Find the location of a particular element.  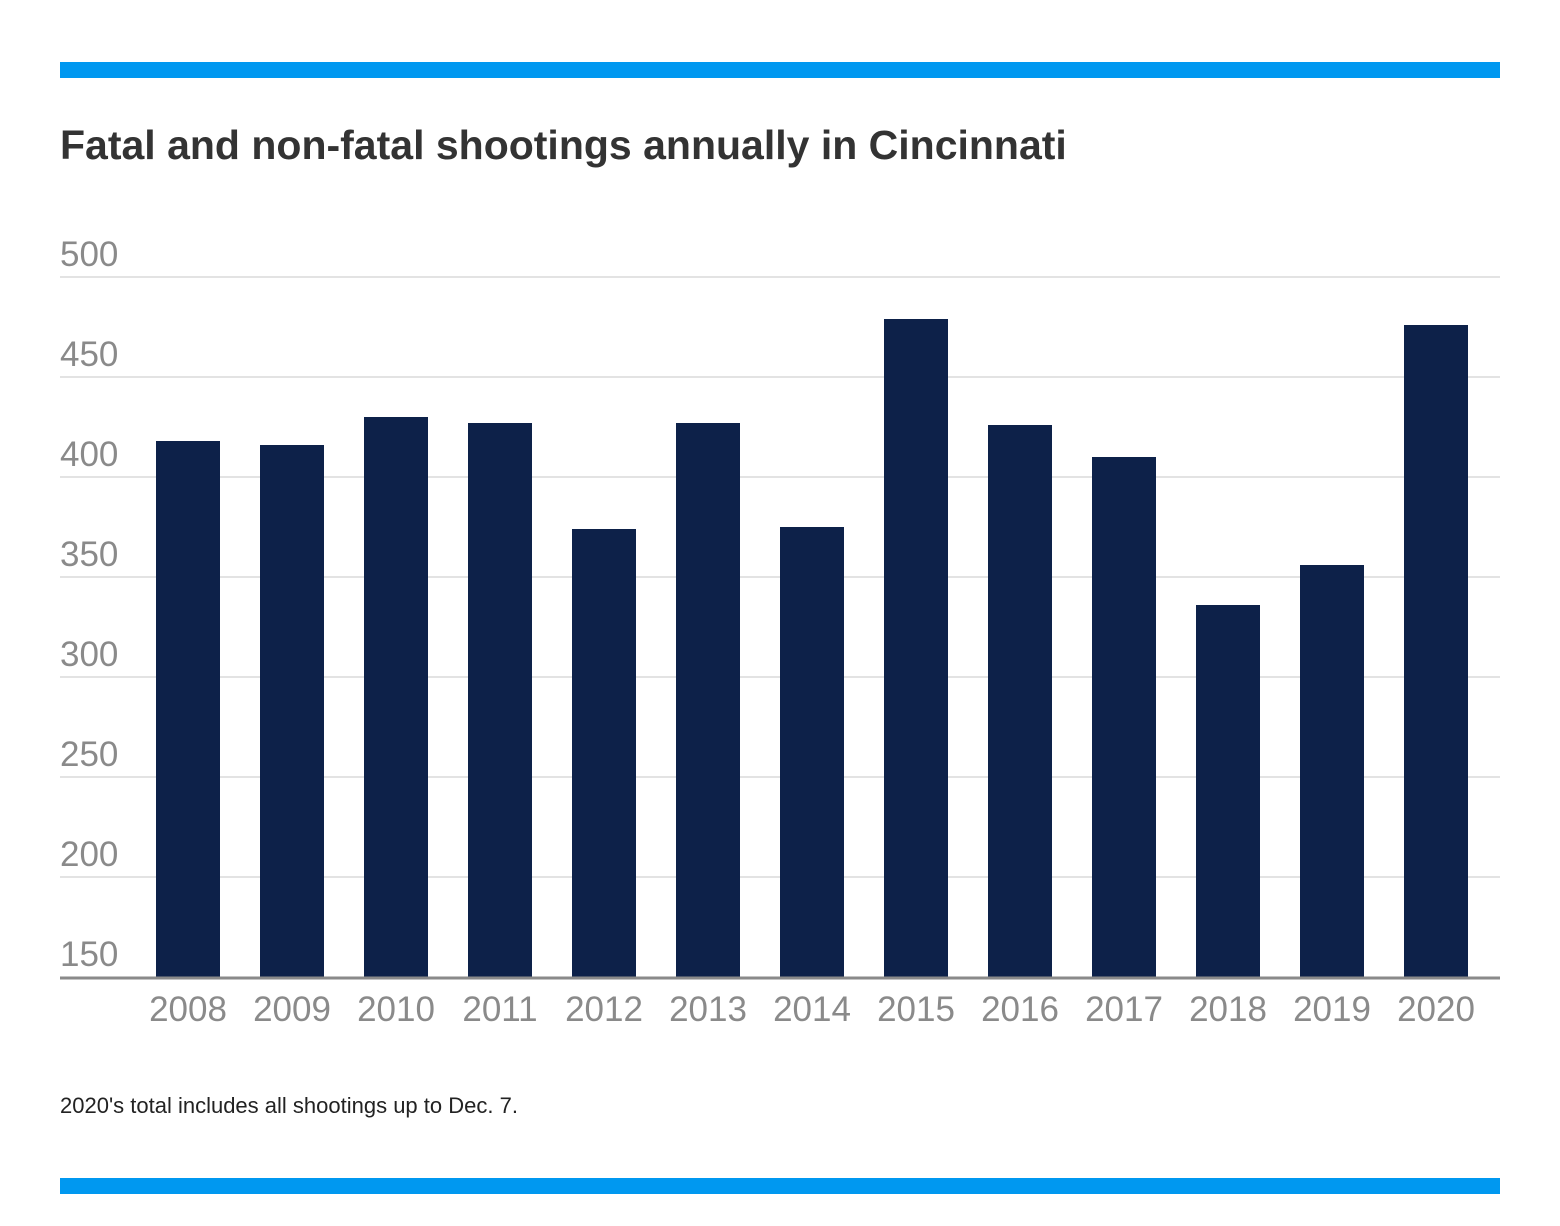

y-tick-label-150: 150 is located at coordinates (89, 954).